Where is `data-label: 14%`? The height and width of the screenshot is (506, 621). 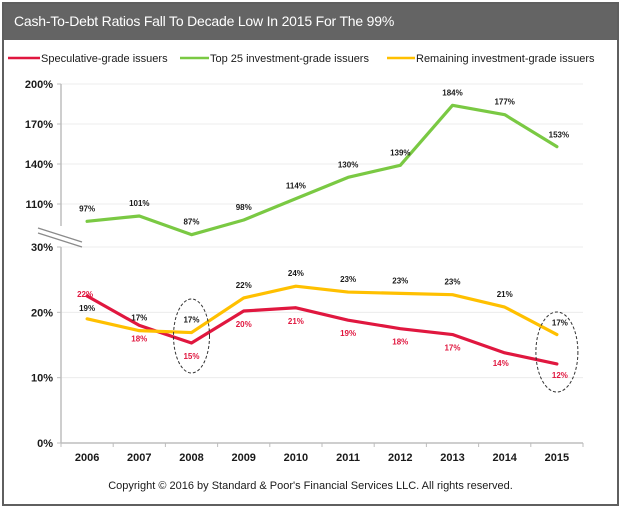 data-label: 14% is located at coordinates (501, 363).